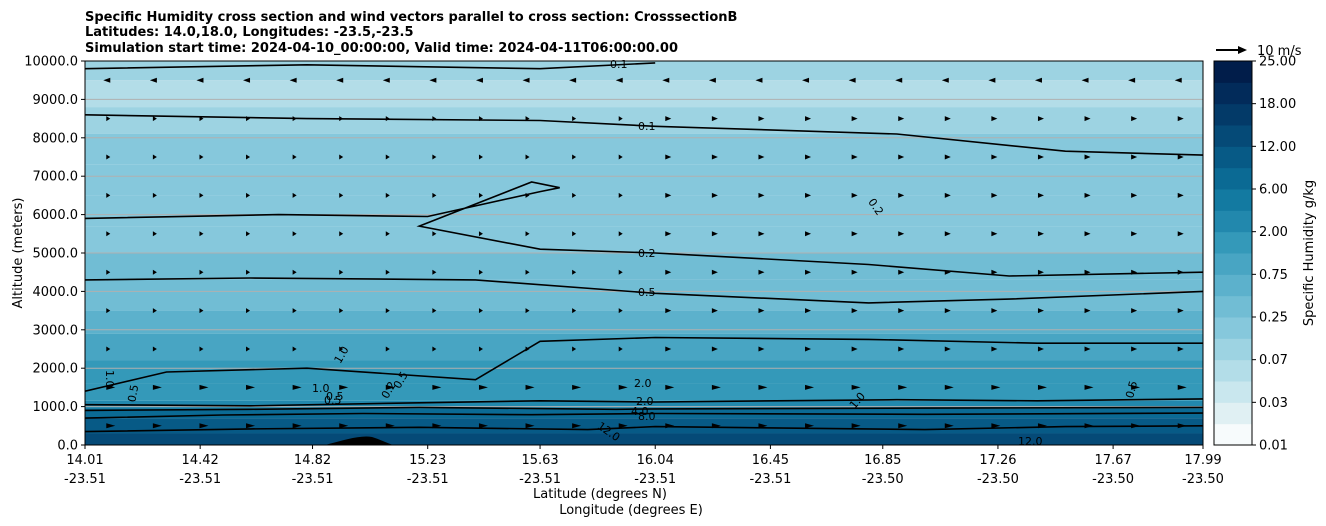  What do you see at coordinates (647, 126) in the screenshot?
I see `contour-label: 0.1` at bounding box center [647, 126].